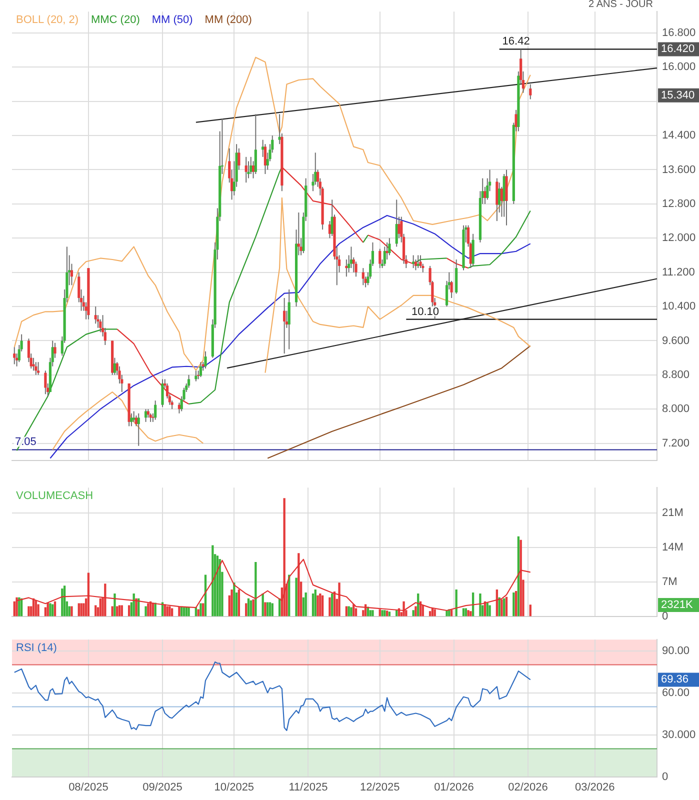  Describe the element at coordinates (115, 20) in the screenshot. I see `text: MMC (20)` at that location.